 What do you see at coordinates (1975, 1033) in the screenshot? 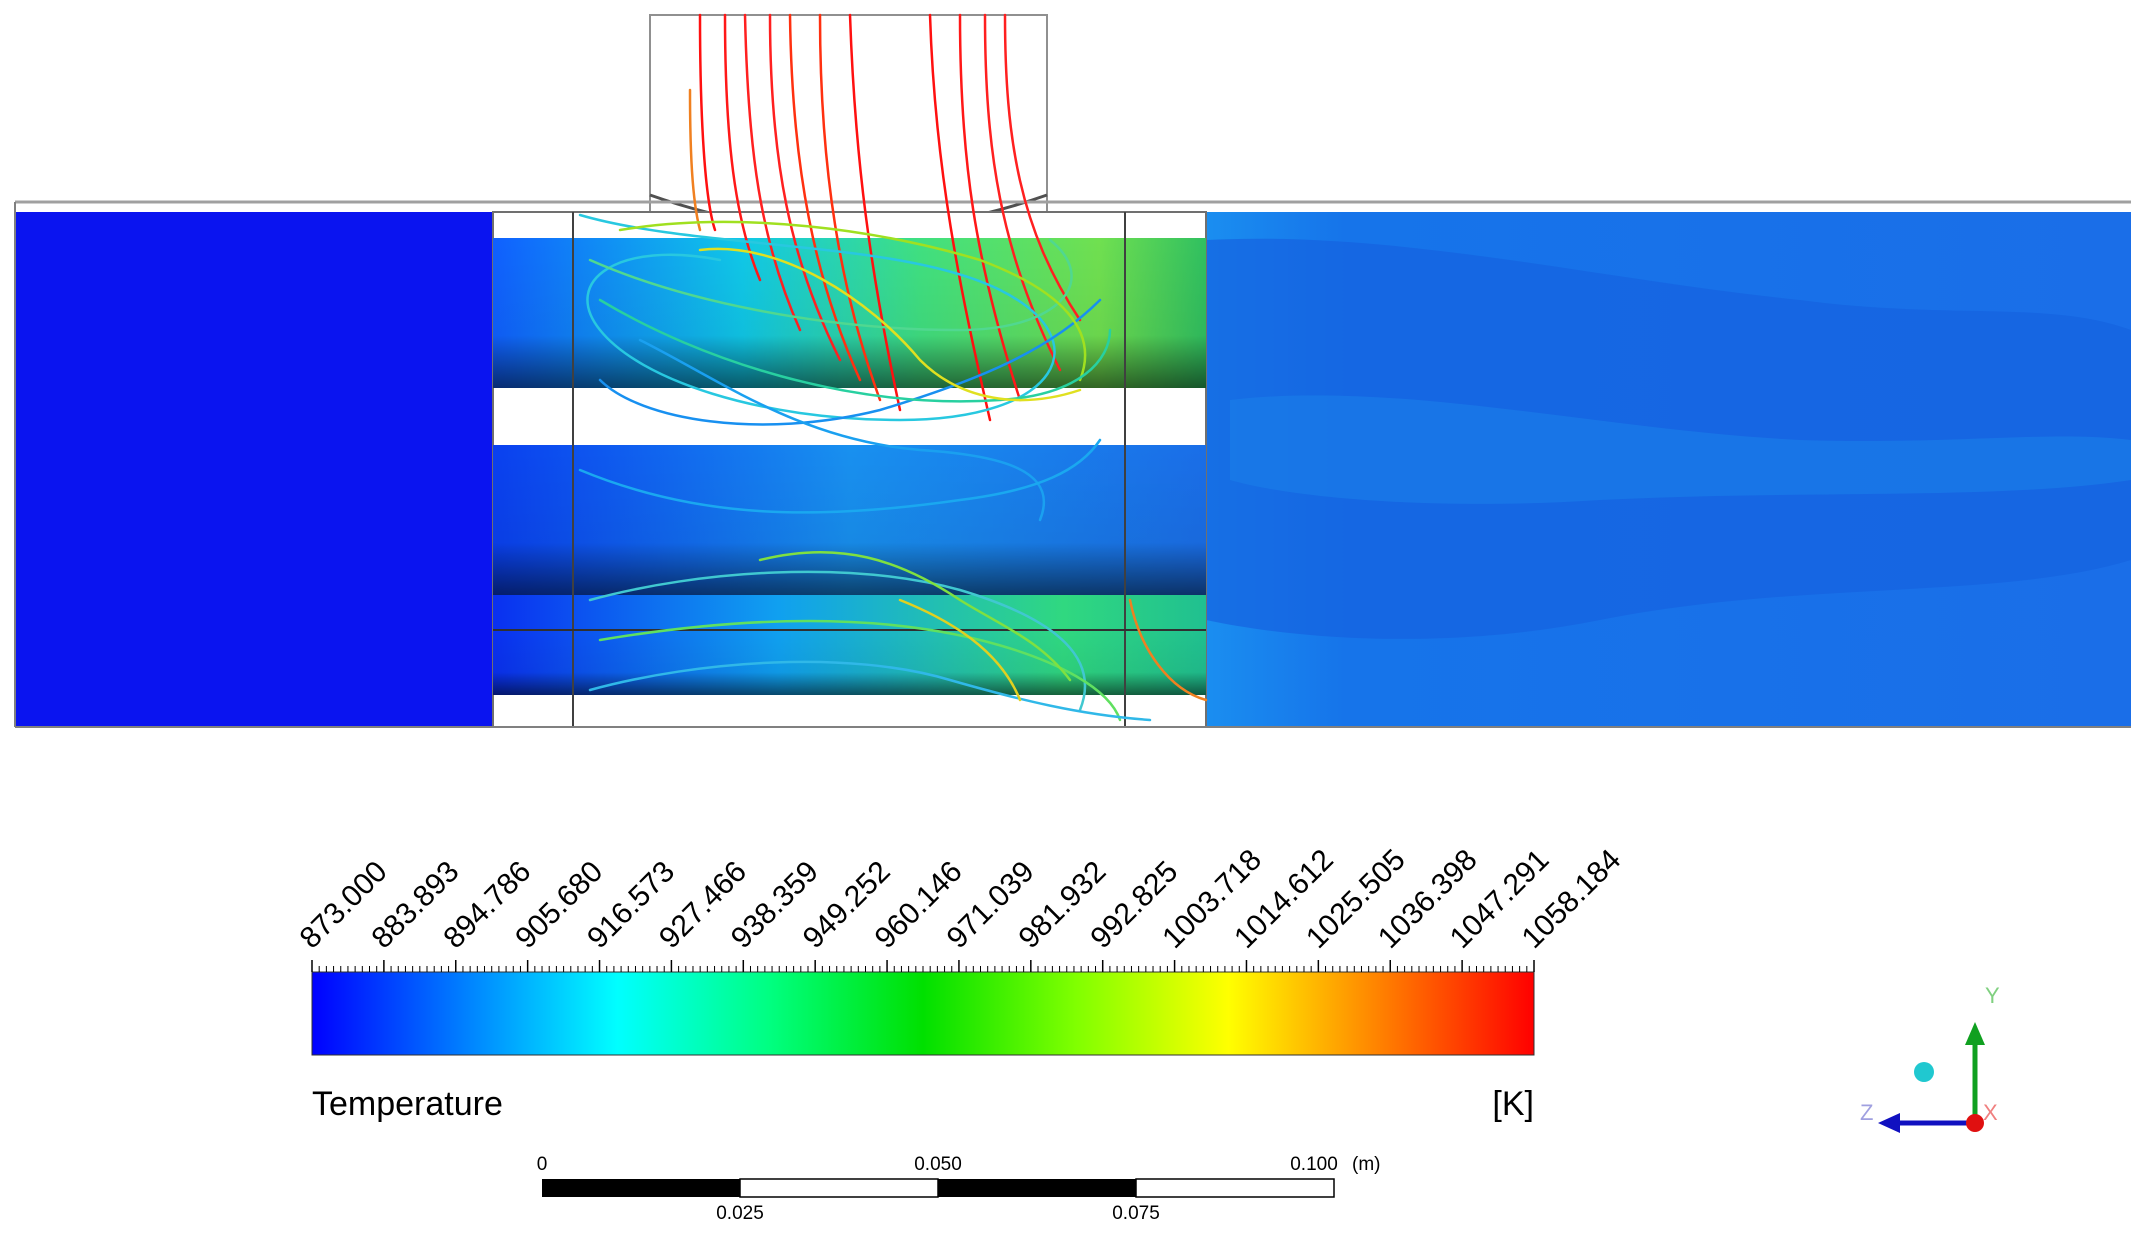
I see `y-axis-arrowhead` at bounding box center [1975, 1033].